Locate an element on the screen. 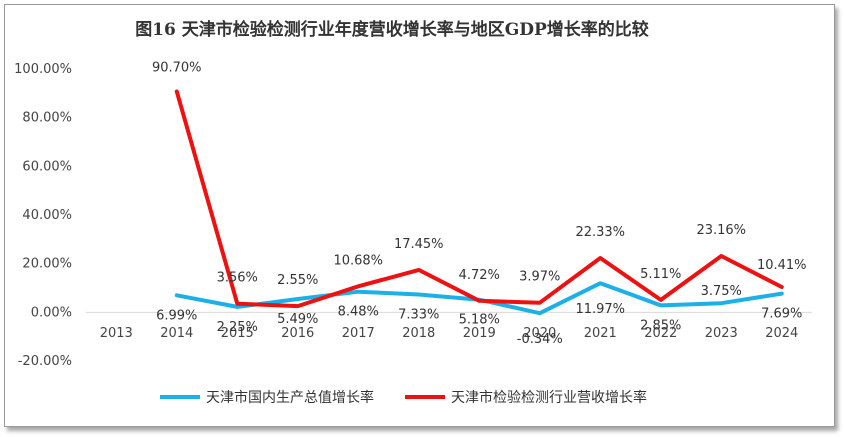 This screenshot has height=437, width=844. gdp-data-label: 7.69% is located at coordinates (781, 314).